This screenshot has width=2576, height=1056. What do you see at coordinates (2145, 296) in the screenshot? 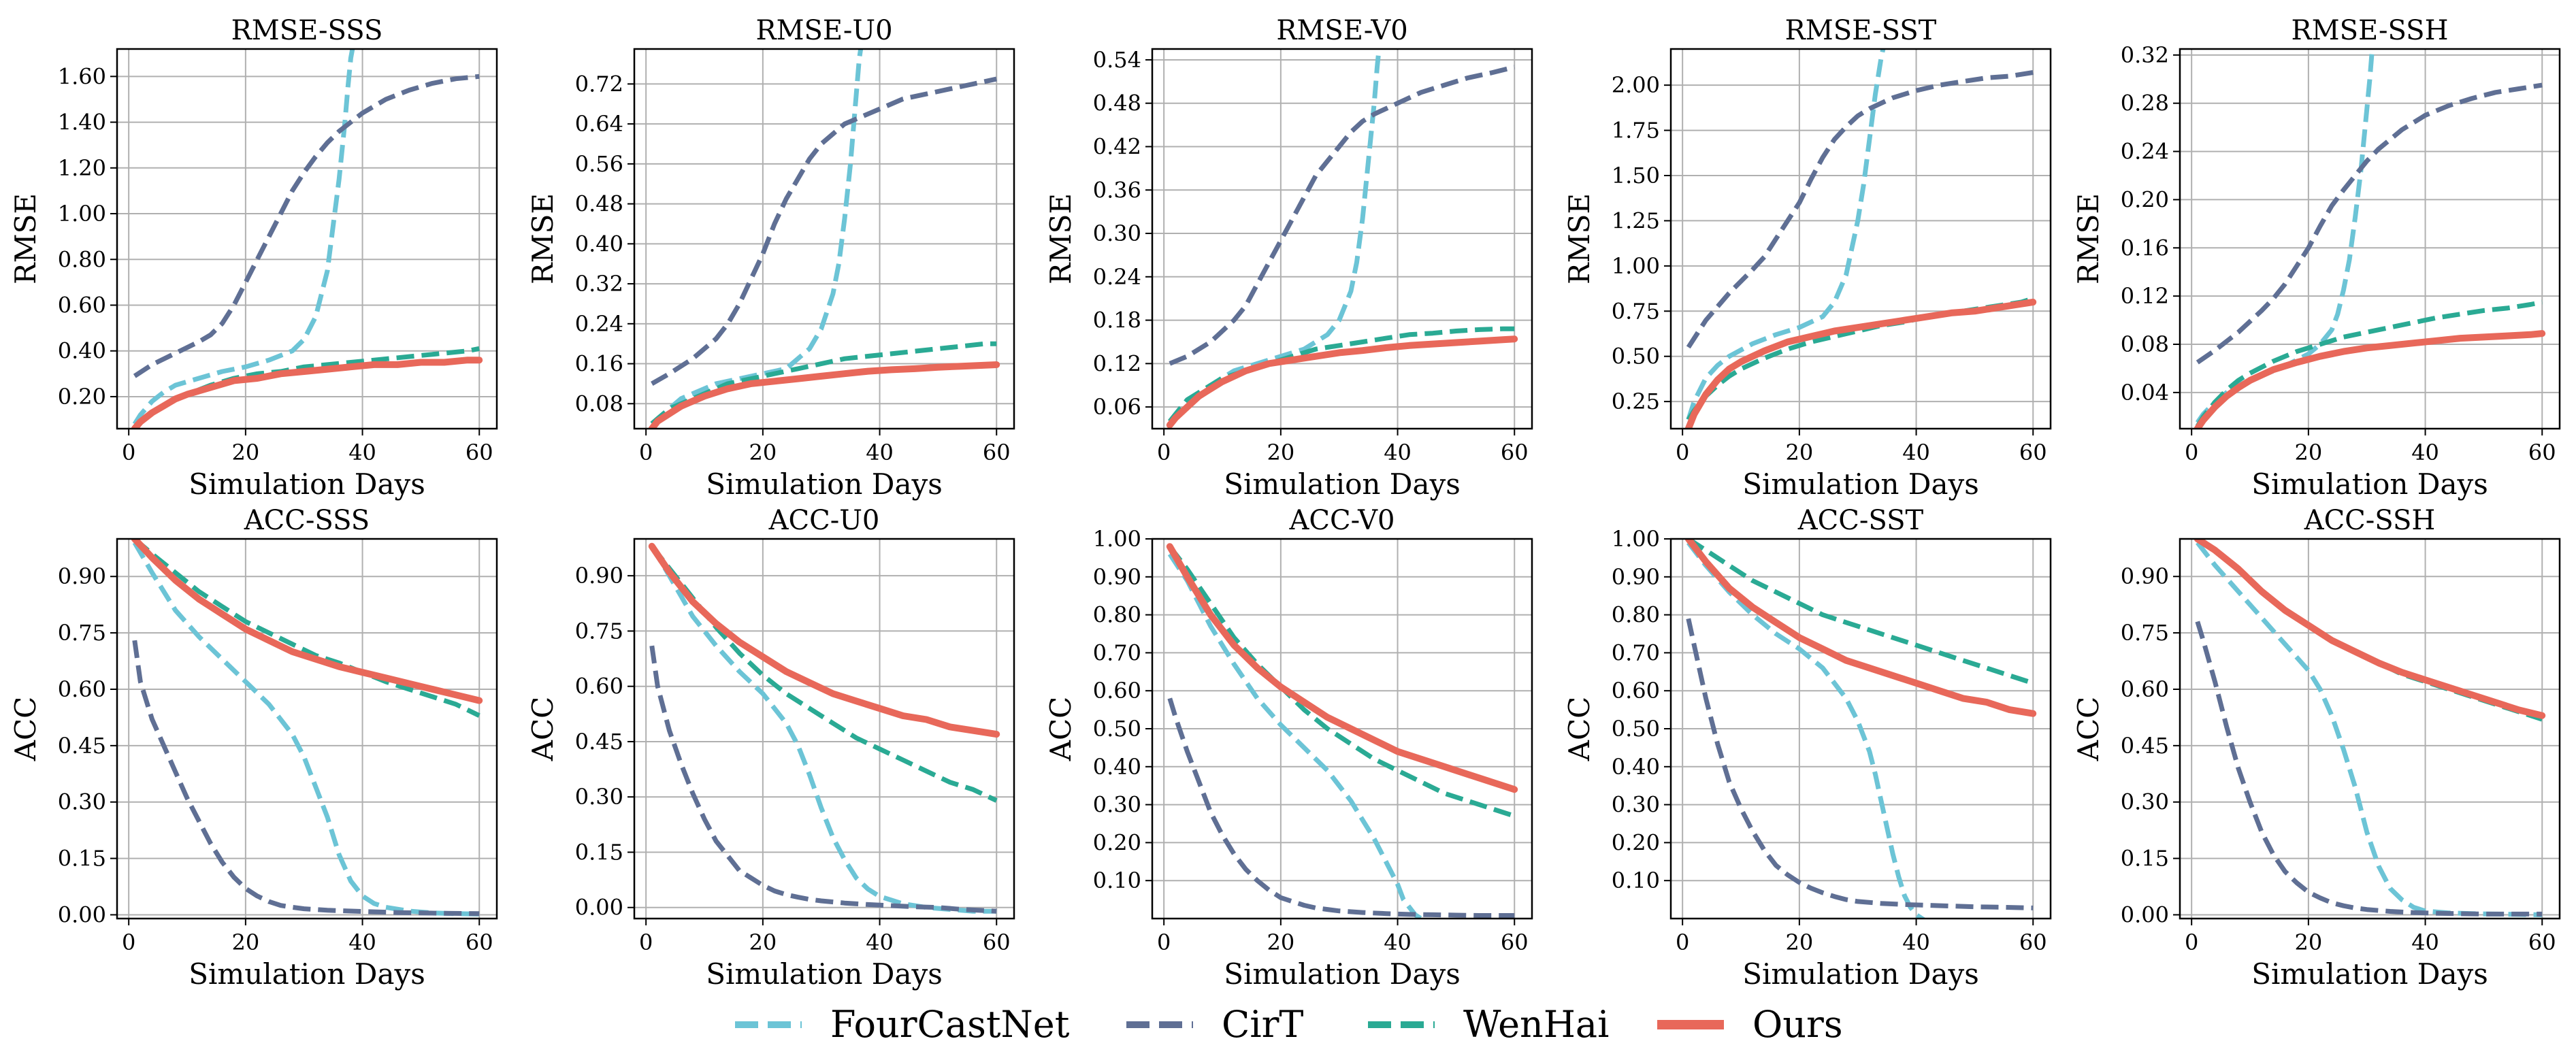
I see `y-tick-label: 0.12` at bounding box center [2145, 296].